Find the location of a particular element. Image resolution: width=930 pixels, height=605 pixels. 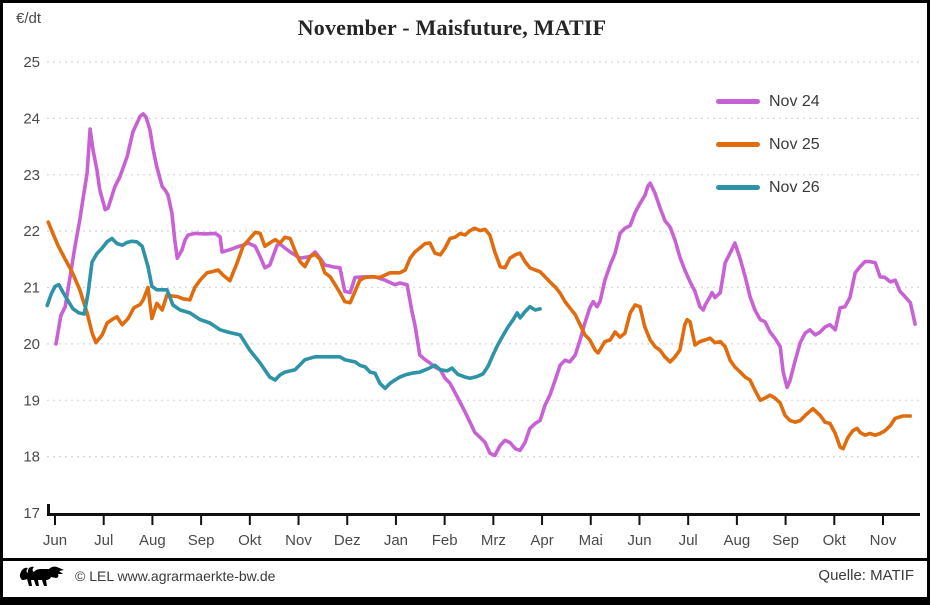

lel-lion-logo is located at coordinates (42, 576).